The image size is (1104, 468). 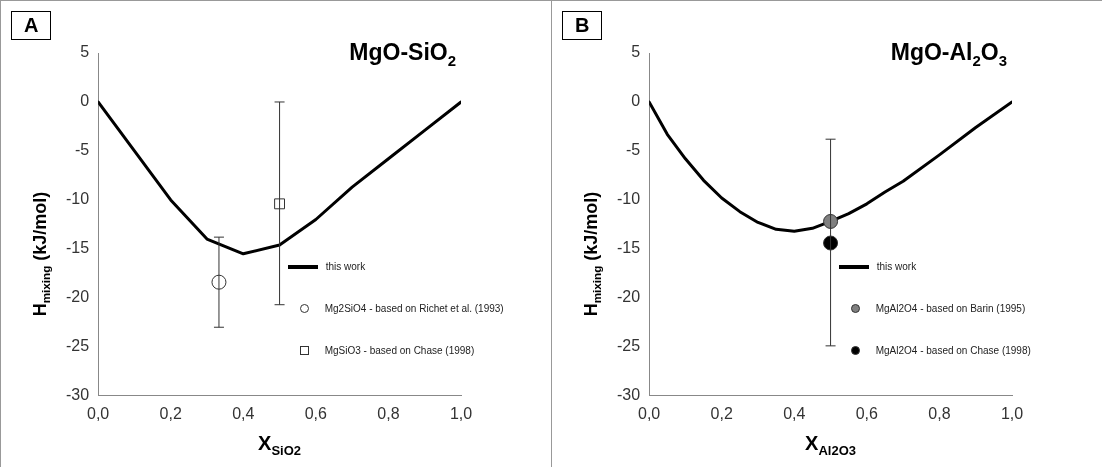 What do you see at coordinates (31, 25) in the screenshot?
I see `text: A` at bounding box center [31, 25].